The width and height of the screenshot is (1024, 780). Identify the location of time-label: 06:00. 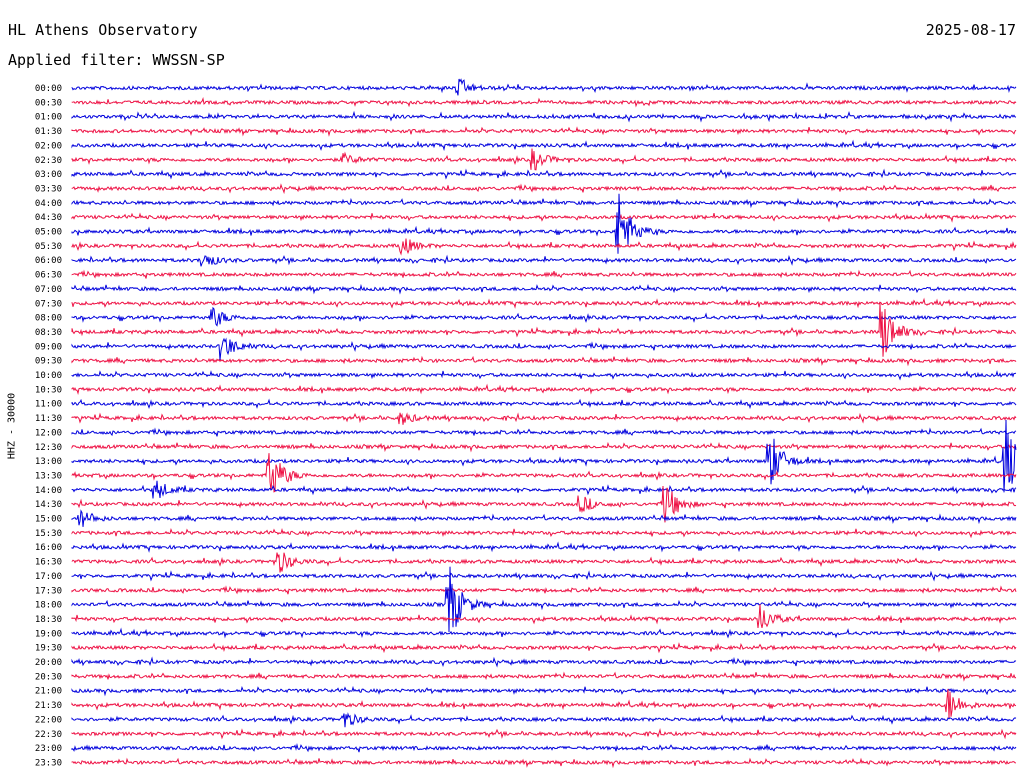
(48, 261).